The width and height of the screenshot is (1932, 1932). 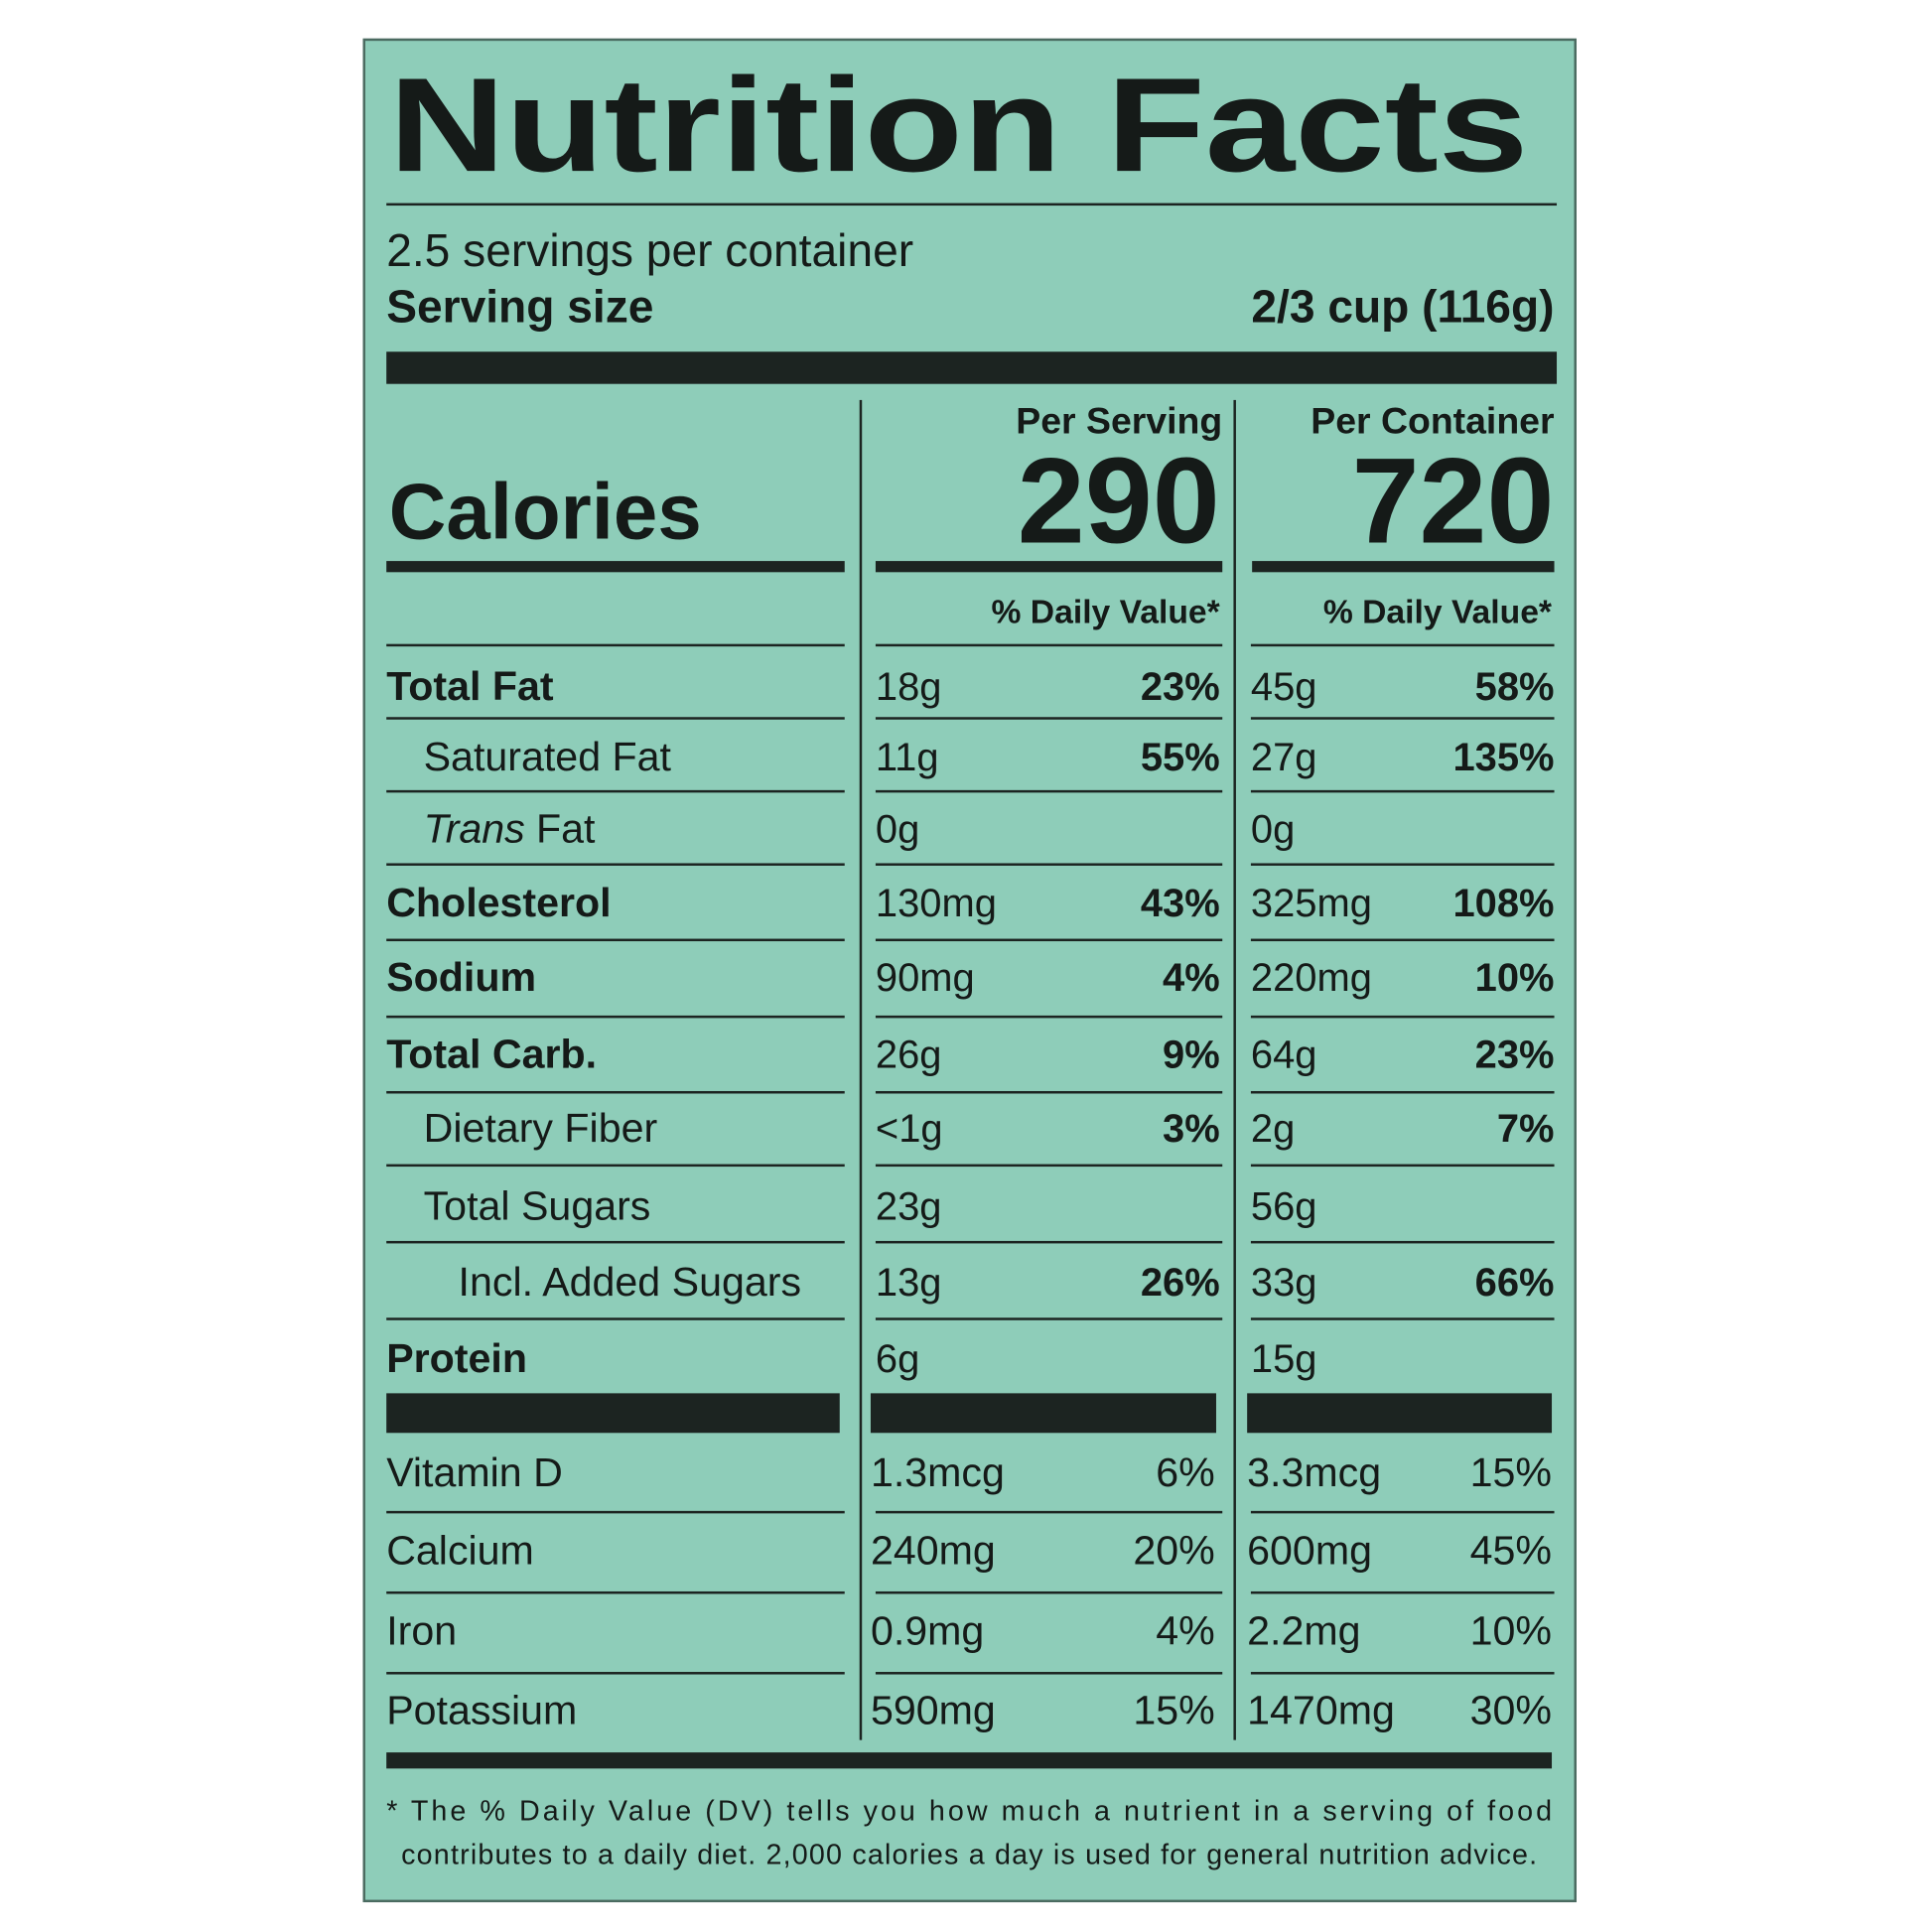 I want to click on title: Nutrition Facts, so click(x=959, y=125).